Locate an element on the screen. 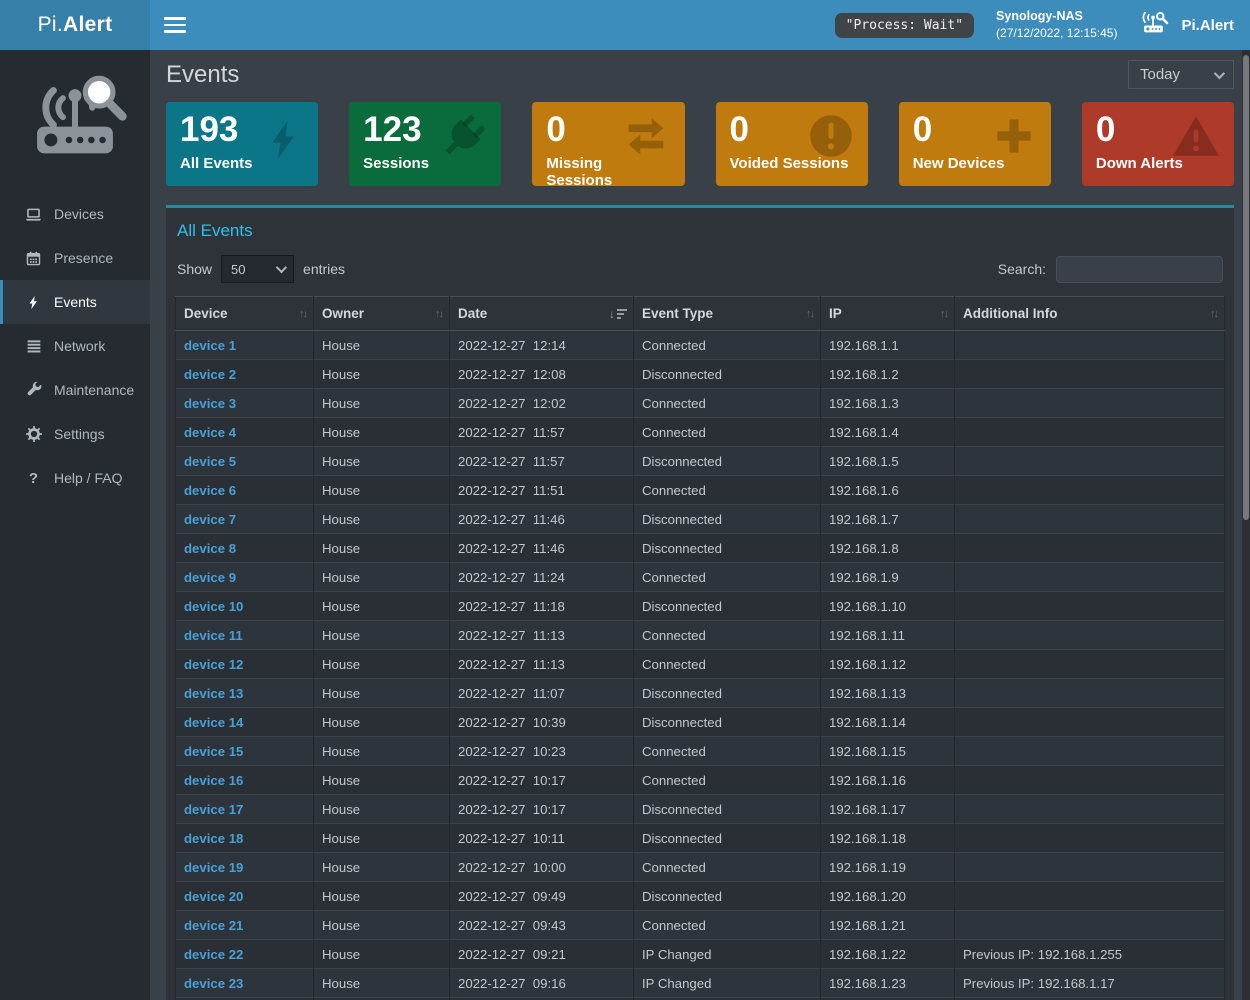  ip-cell: 192.168.1.9 is located at coordinates (887, 577).